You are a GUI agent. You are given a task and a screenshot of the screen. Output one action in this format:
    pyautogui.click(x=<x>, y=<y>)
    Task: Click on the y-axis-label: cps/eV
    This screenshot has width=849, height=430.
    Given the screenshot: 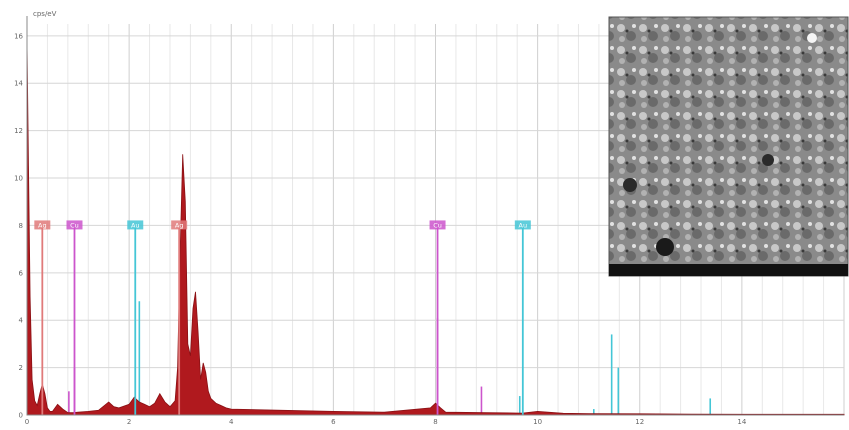 What is the action you would take?
    pyautogui.click(x=45, y=14)
    